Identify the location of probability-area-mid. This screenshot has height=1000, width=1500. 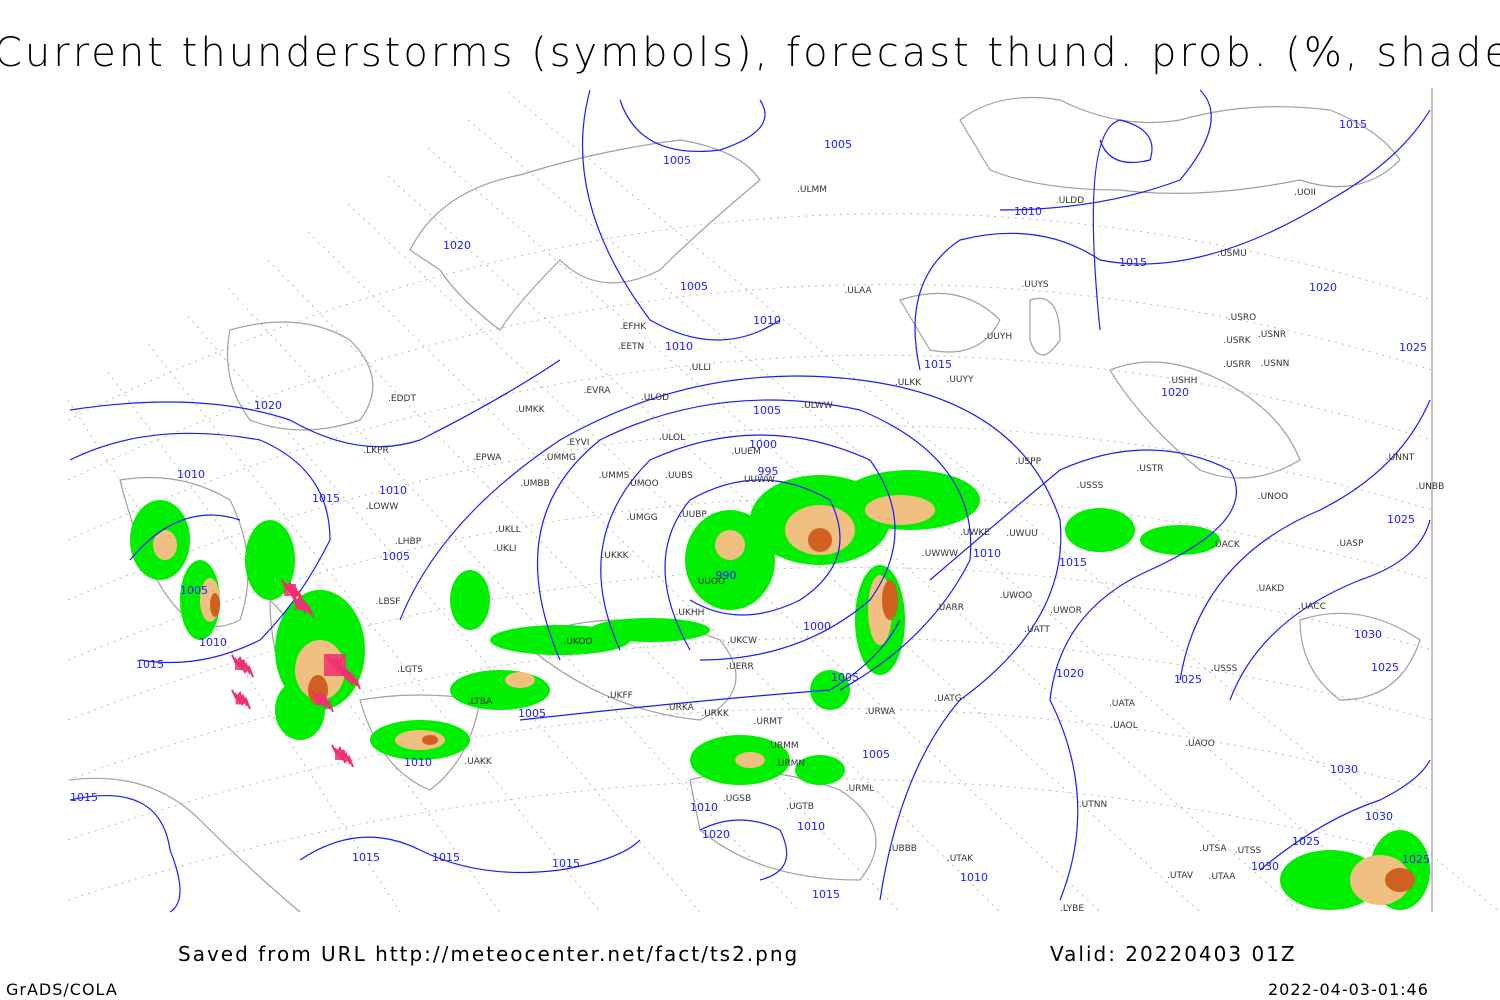
(730, 545).